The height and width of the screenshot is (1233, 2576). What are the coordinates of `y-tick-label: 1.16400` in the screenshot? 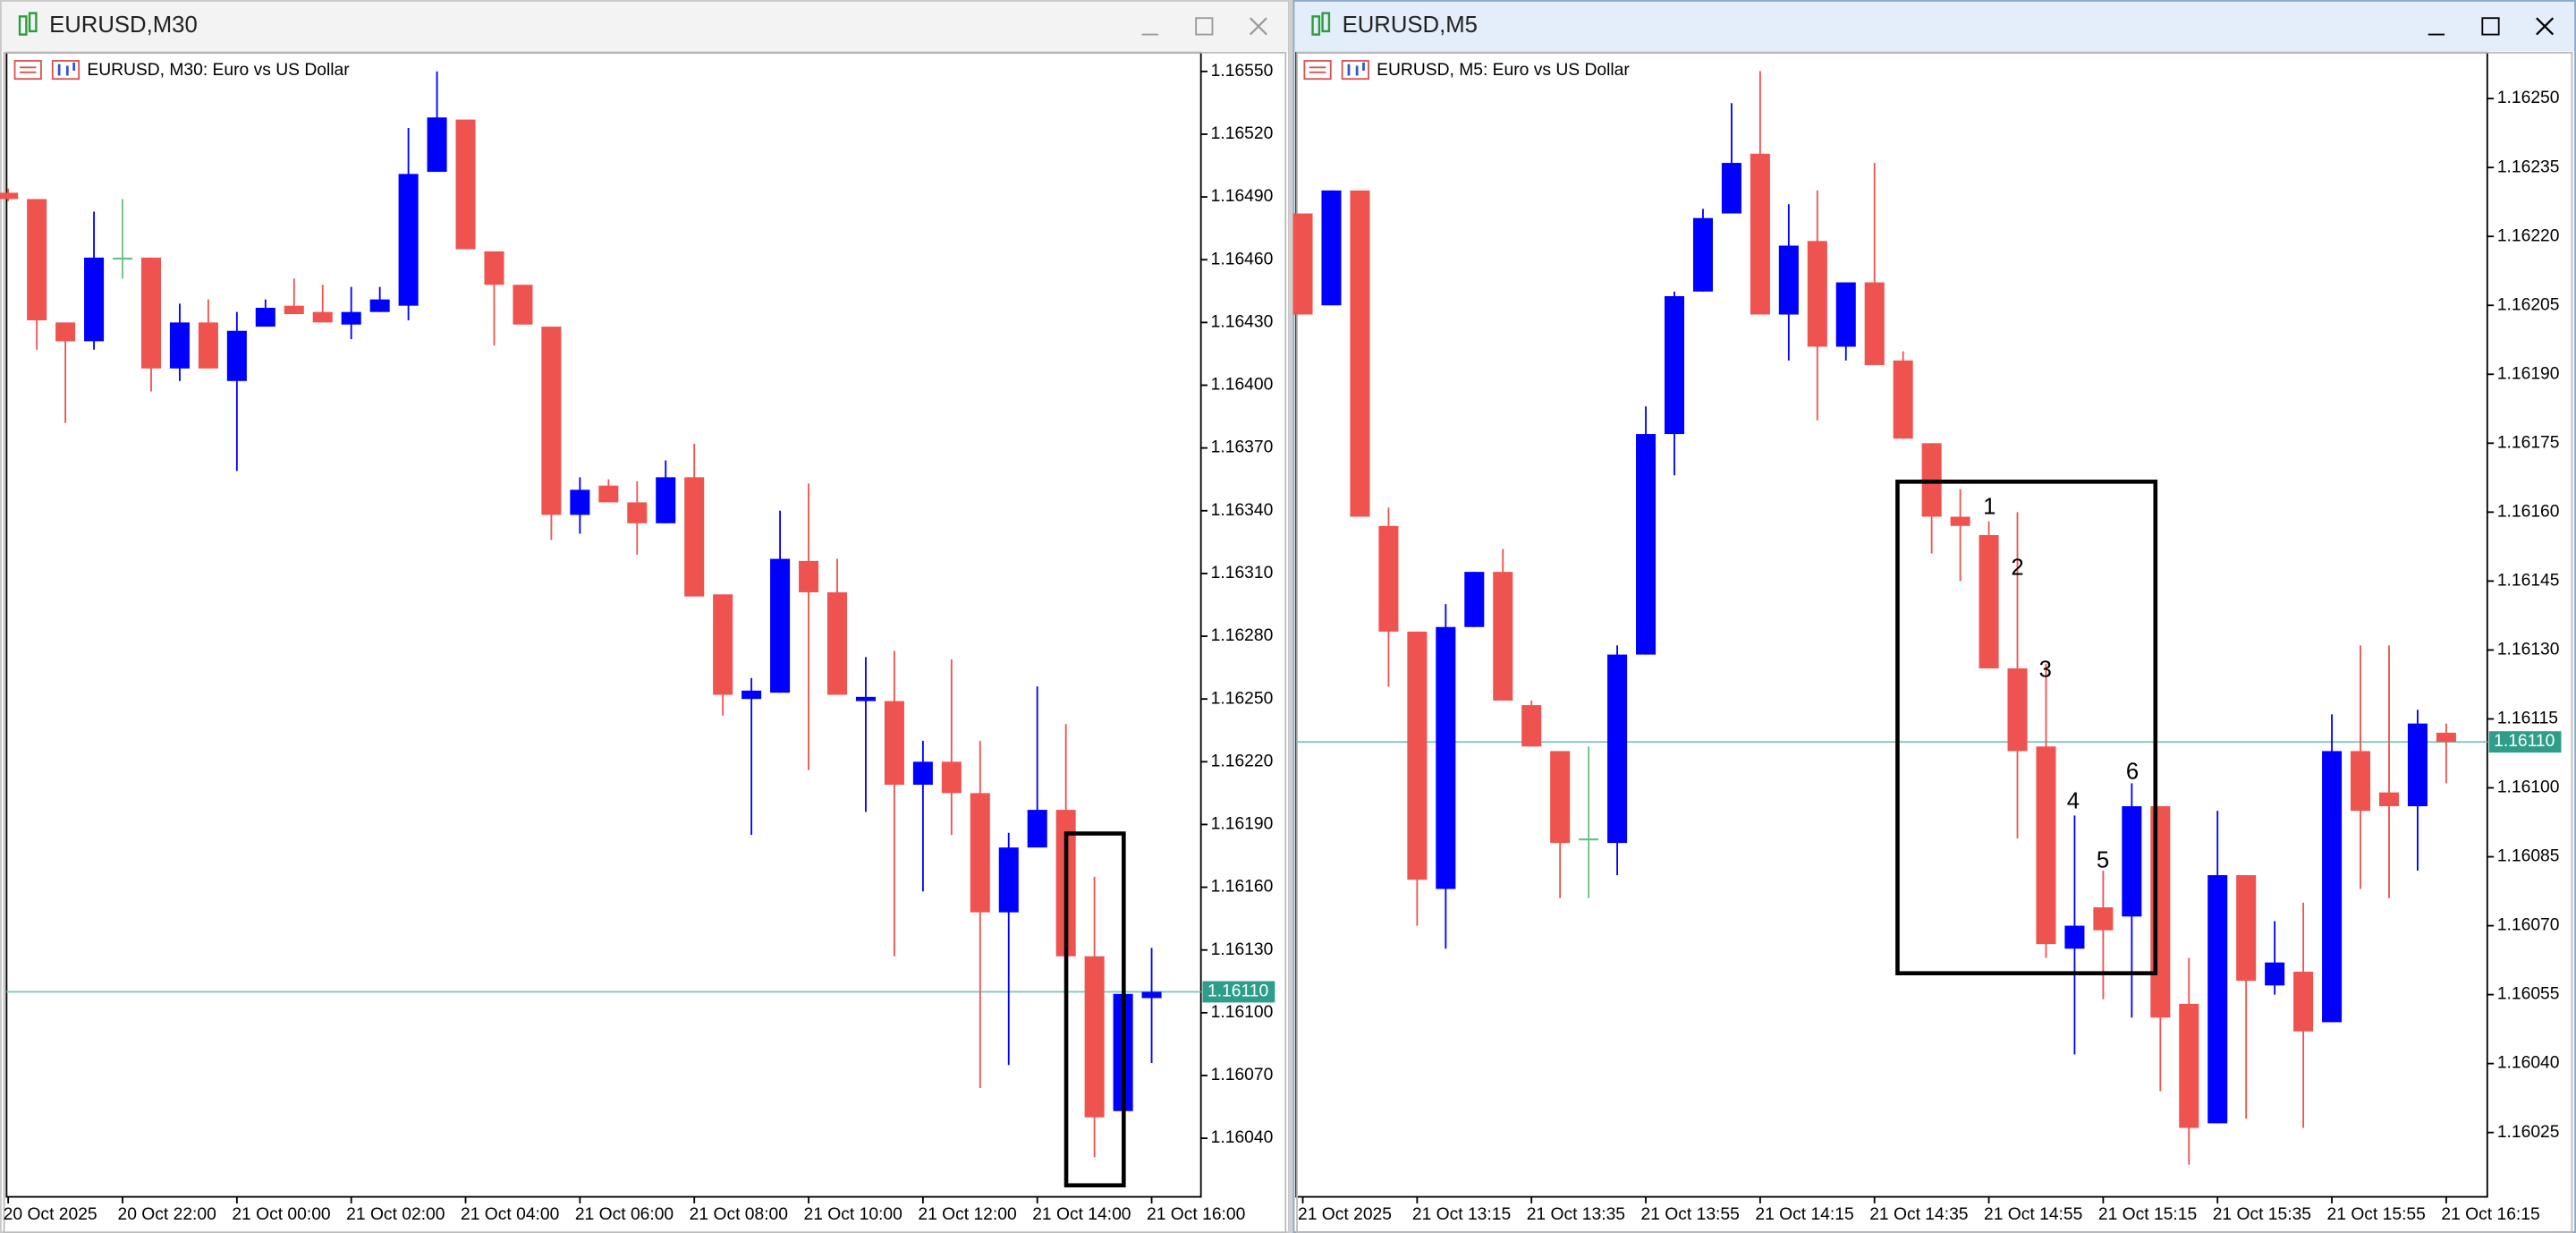 It's located at (1242, 385).